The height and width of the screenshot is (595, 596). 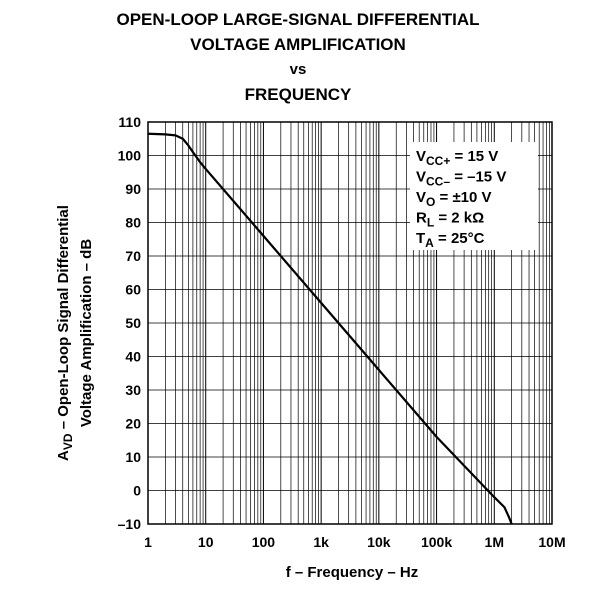 What do you see at coordinates (133, 223) in the screenshot?
I see `y-tick-label: 80` at bounding box center [133, 223].